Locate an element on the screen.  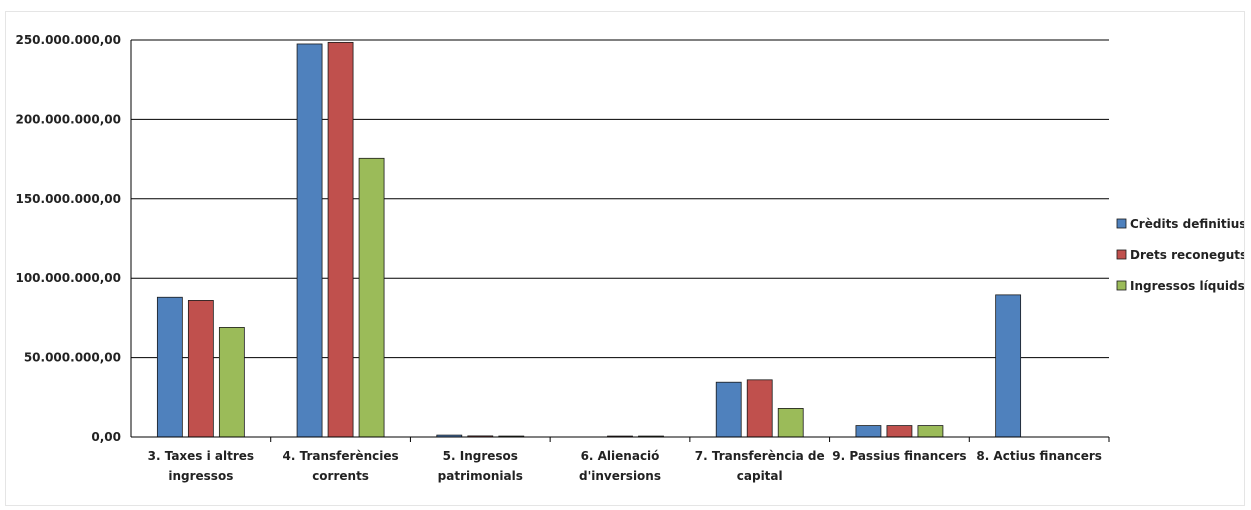
x-category-label: 8. Actius financers is located at coordinates (1039, 456).